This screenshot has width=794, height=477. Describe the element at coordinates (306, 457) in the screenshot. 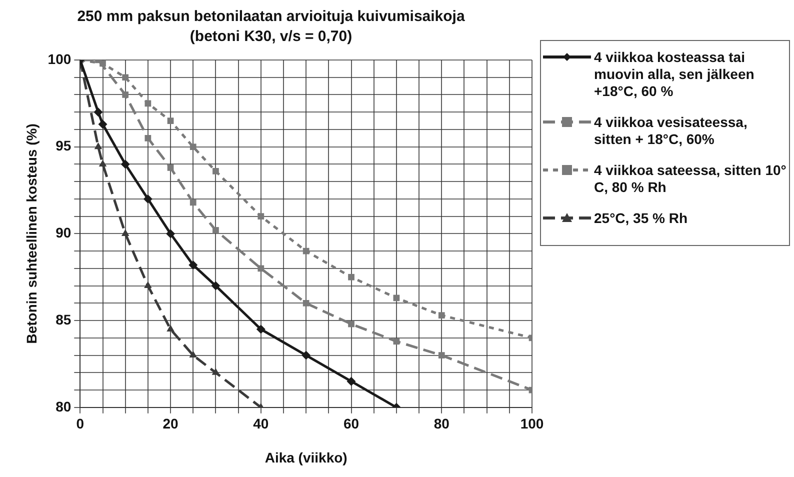

I see `x-axis-title: Aika (viikko)` at that location.